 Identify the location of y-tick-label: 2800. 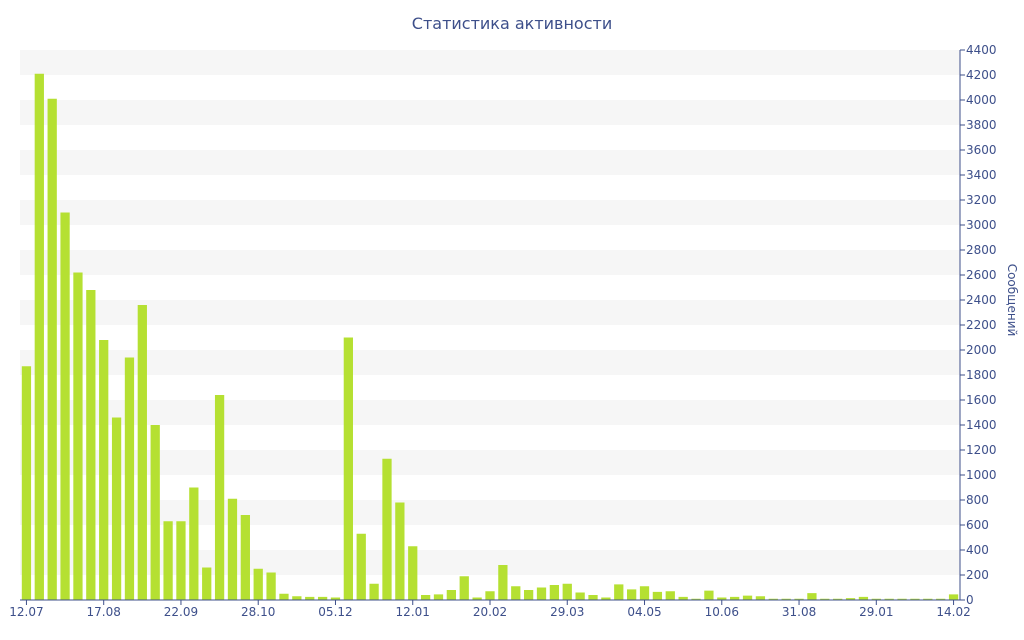
(981, 250).